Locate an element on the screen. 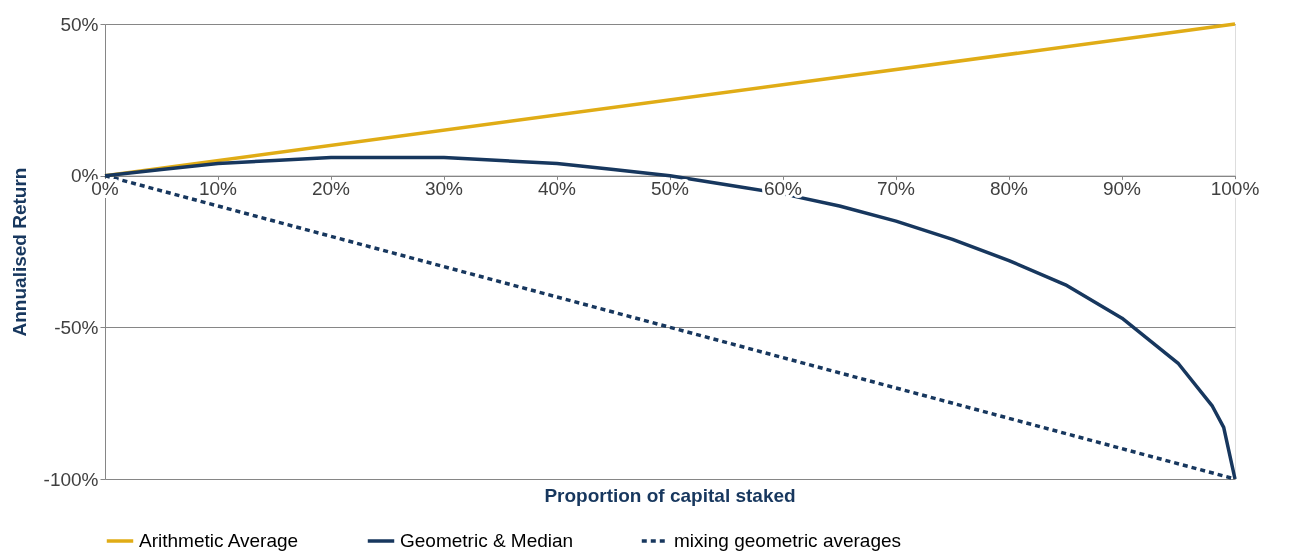 This screenshot has height=560, width=1291. legend-label: Arithmetic Average is located at coordinates (219, 540).